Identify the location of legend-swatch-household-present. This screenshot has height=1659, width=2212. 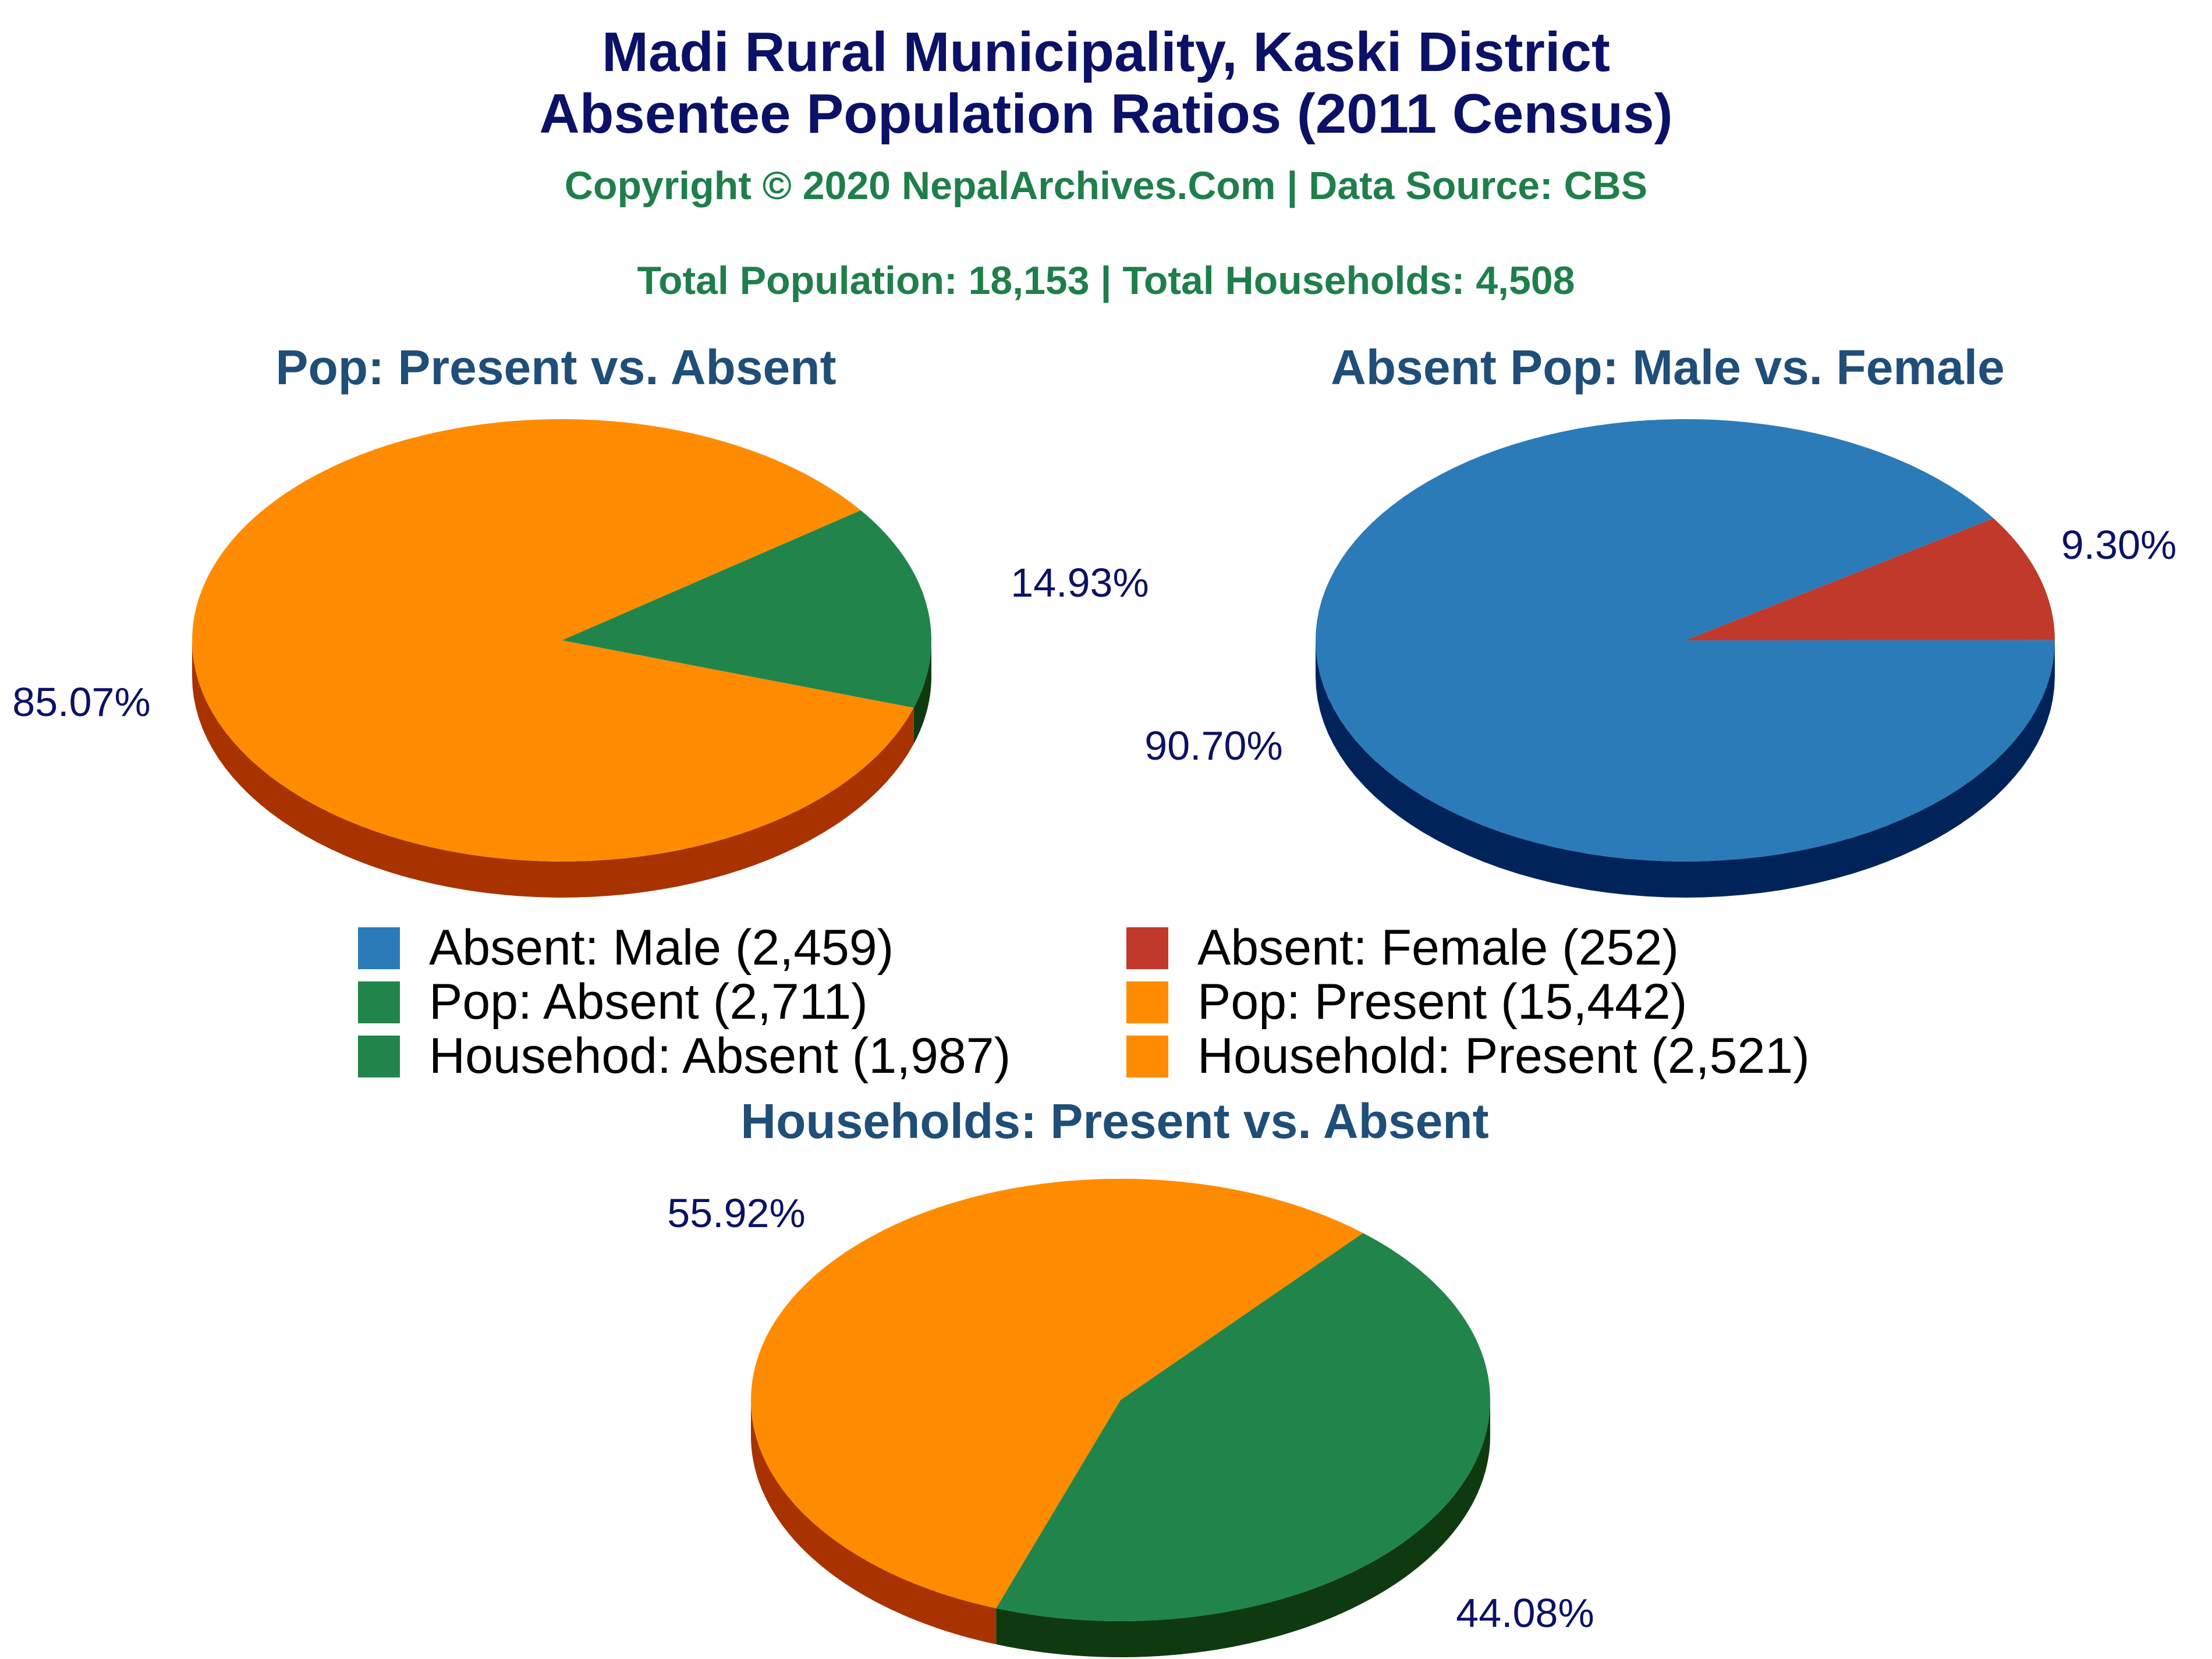
(1147, 1057).